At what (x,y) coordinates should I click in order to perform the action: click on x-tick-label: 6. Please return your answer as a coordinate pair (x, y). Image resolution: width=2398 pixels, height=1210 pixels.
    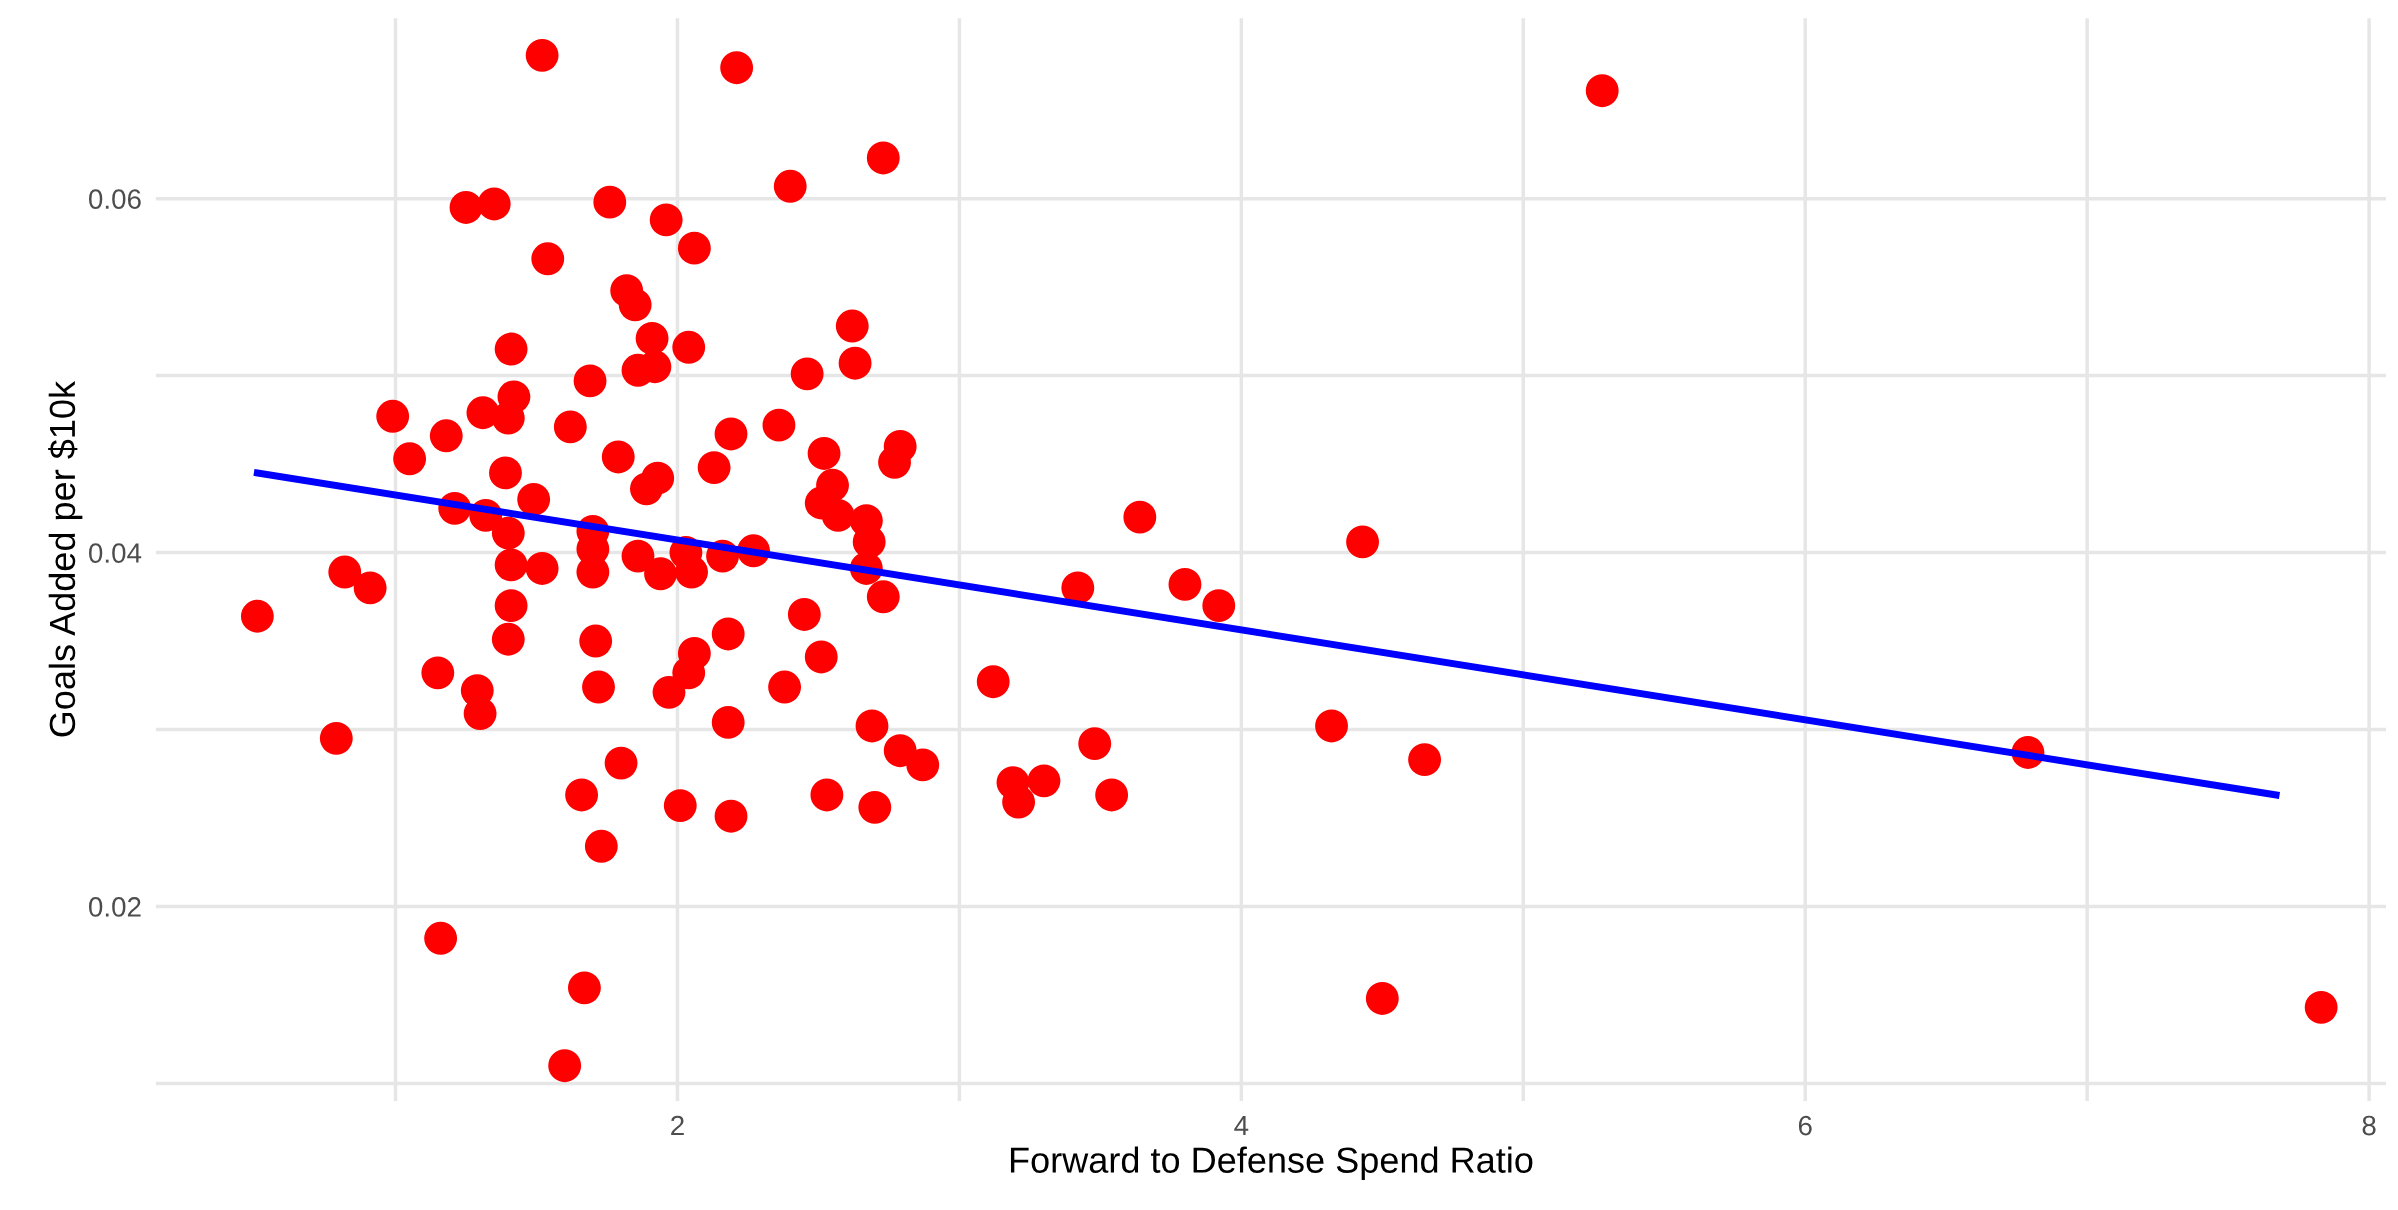
    Looking at the image, I should click on (1805, 1125).